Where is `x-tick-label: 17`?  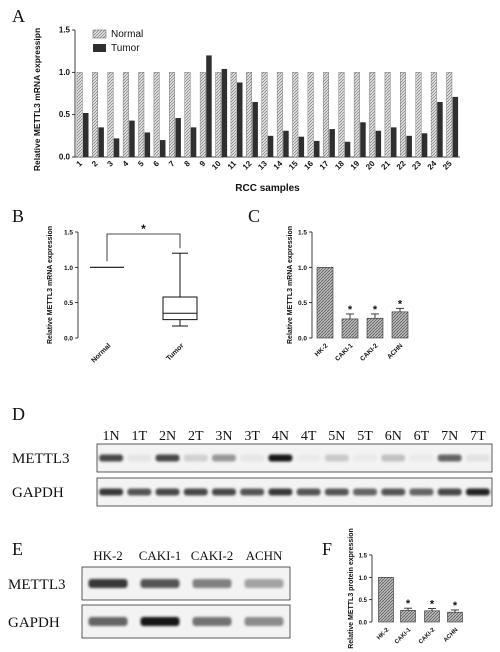 x-tick-label: 17 is located at coordinates (324, 165).